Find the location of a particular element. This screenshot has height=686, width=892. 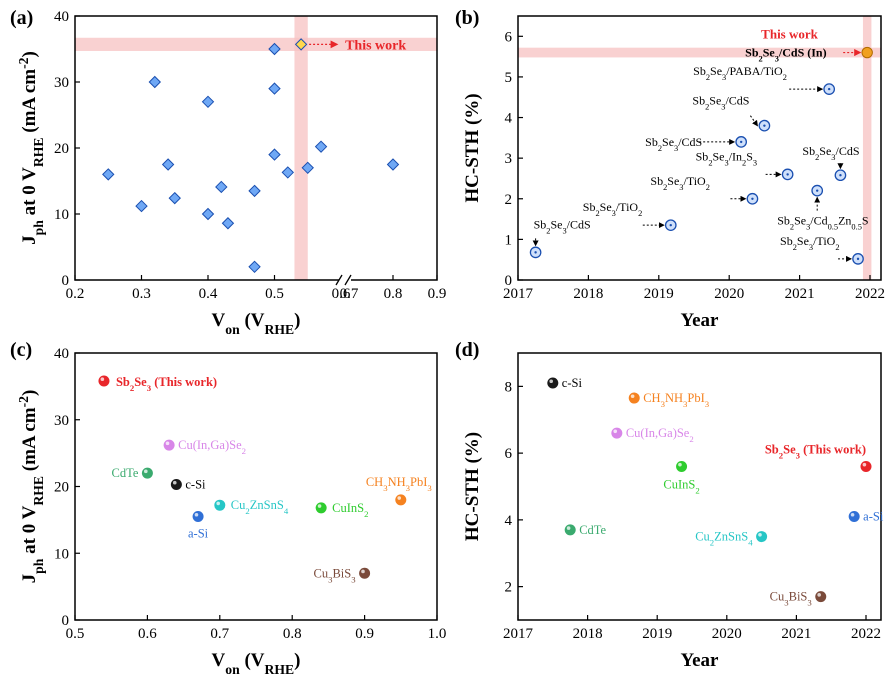

x-tick-label: 0.6 is located at coordinates (147, 634).